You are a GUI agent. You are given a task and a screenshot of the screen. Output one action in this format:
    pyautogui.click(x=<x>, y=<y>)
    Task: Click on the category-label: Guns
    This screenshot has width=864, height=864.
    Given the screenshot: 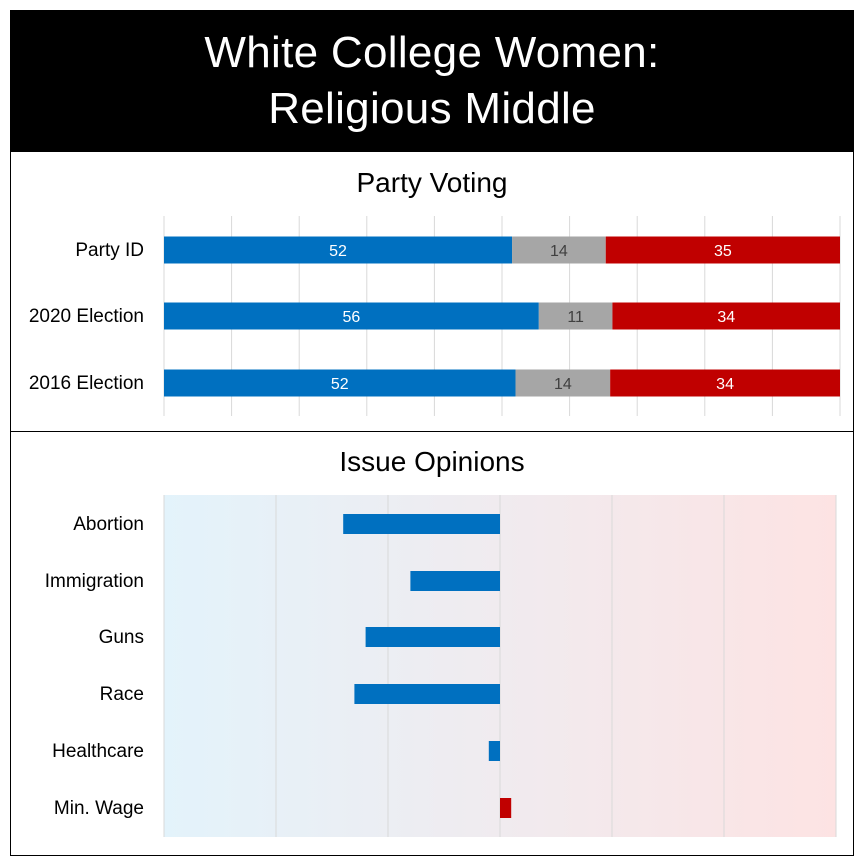 What is the action you would take?
    pyautogui.click(x=121, y=637)
    